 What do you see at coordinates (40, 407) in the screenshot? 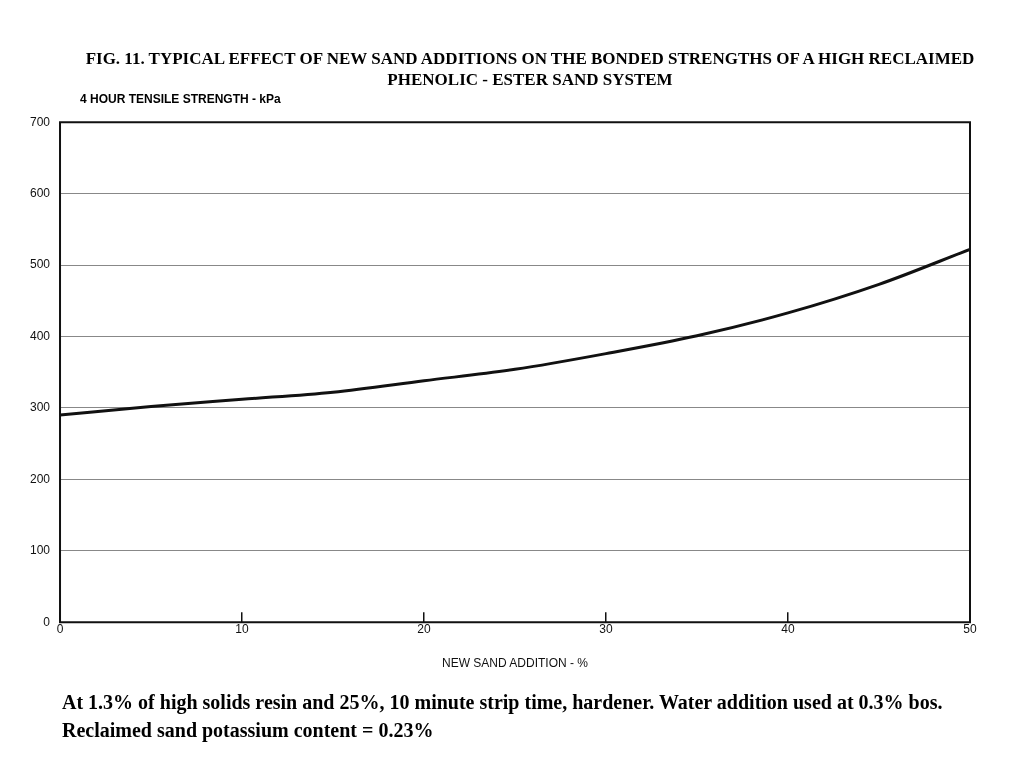
I see `y-tick-label: 300` at bounding box center [40, 407].